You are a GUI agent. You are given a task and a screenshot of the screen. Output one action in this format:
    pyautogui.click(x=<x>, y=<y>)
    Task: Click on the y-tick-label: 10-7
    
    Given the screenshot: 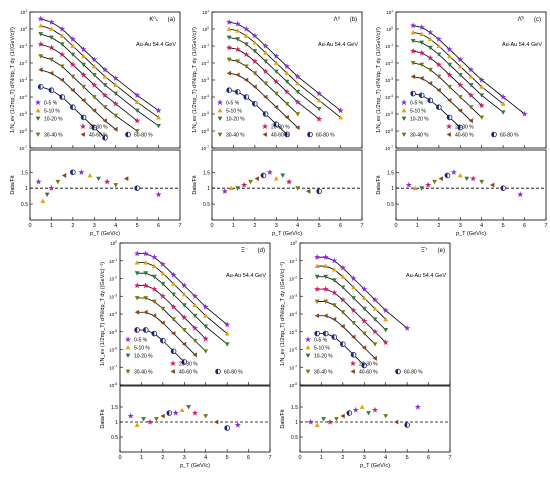 What is the action you would take?
    pyautogui.click(x=389, y=148)
    